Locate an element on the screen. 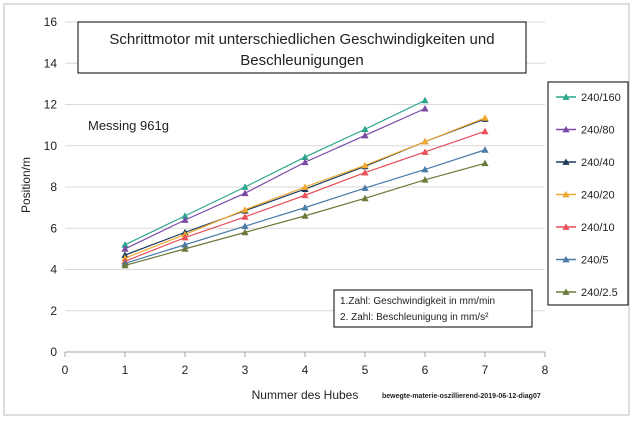  x-tick-label: 8 is located at coordinates (545, 370).